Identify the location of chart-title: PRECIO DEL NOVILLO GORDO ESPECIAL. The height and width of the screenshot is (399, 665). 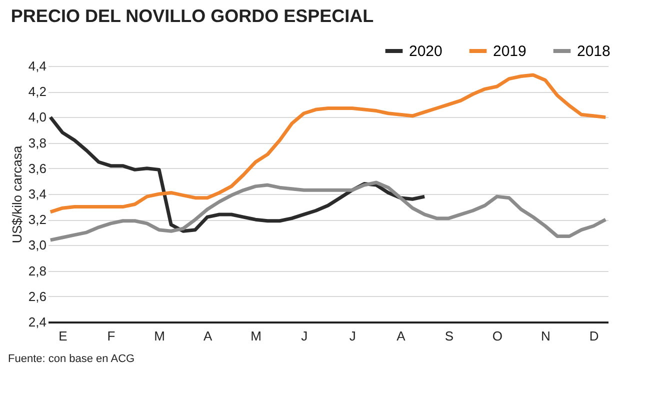
(192, 16).